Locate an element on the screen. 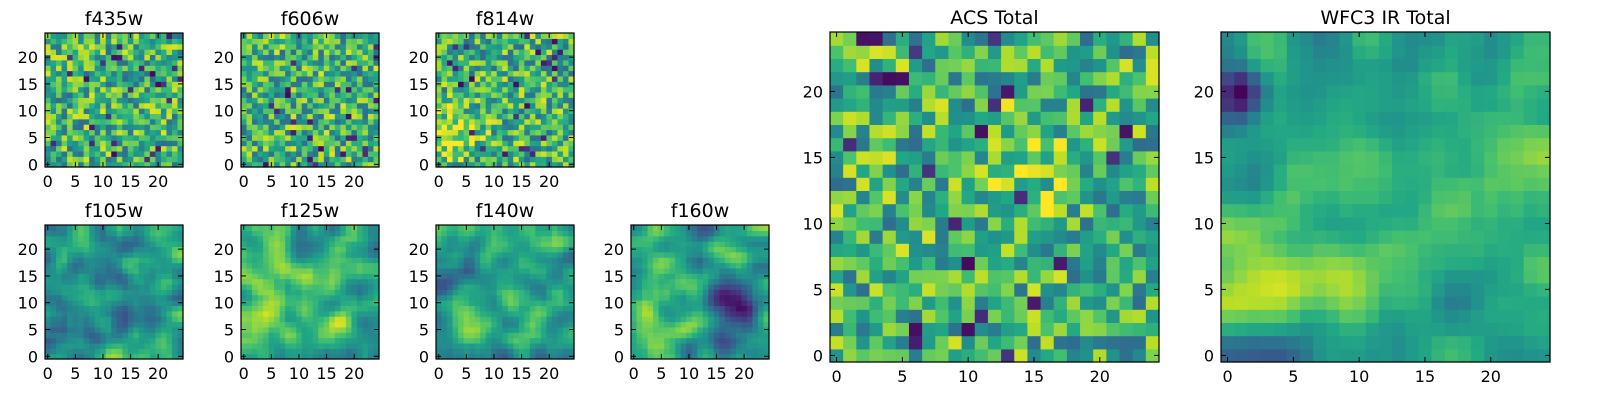  y-tick-label: 20 is located at coordinates (419, 57).